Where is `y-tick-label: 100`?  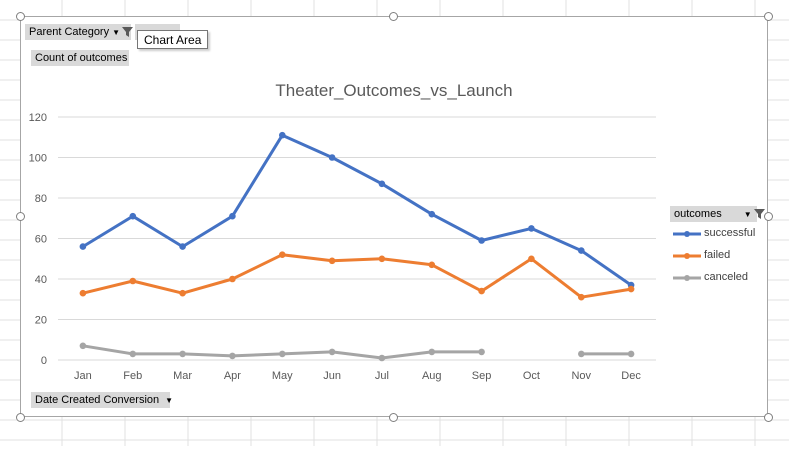 y-tick-label: 100 is located at coordinates (38, 159).